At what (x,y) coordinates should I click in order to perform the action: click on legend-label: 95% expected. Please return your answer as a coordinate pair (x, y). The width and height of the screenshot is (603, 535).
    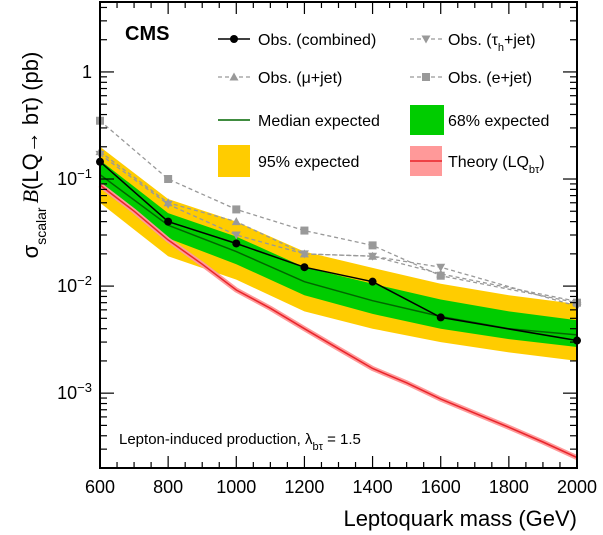
    Looking at the image, I should click on (308, 162).